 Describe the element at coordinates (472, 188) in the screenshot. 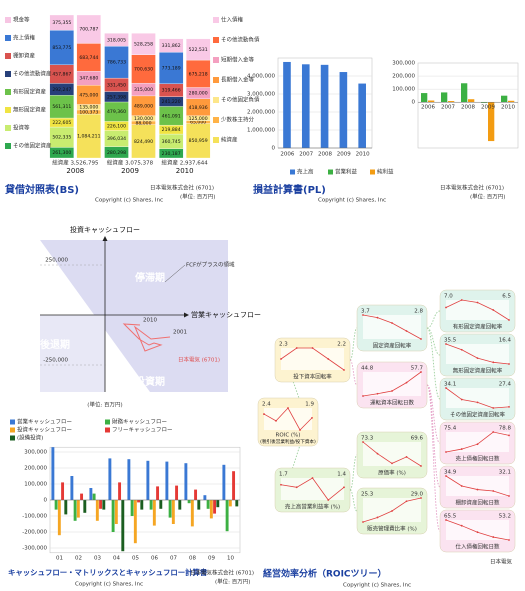

I see `company: 日本電気株式会社 (6701)` at that location.